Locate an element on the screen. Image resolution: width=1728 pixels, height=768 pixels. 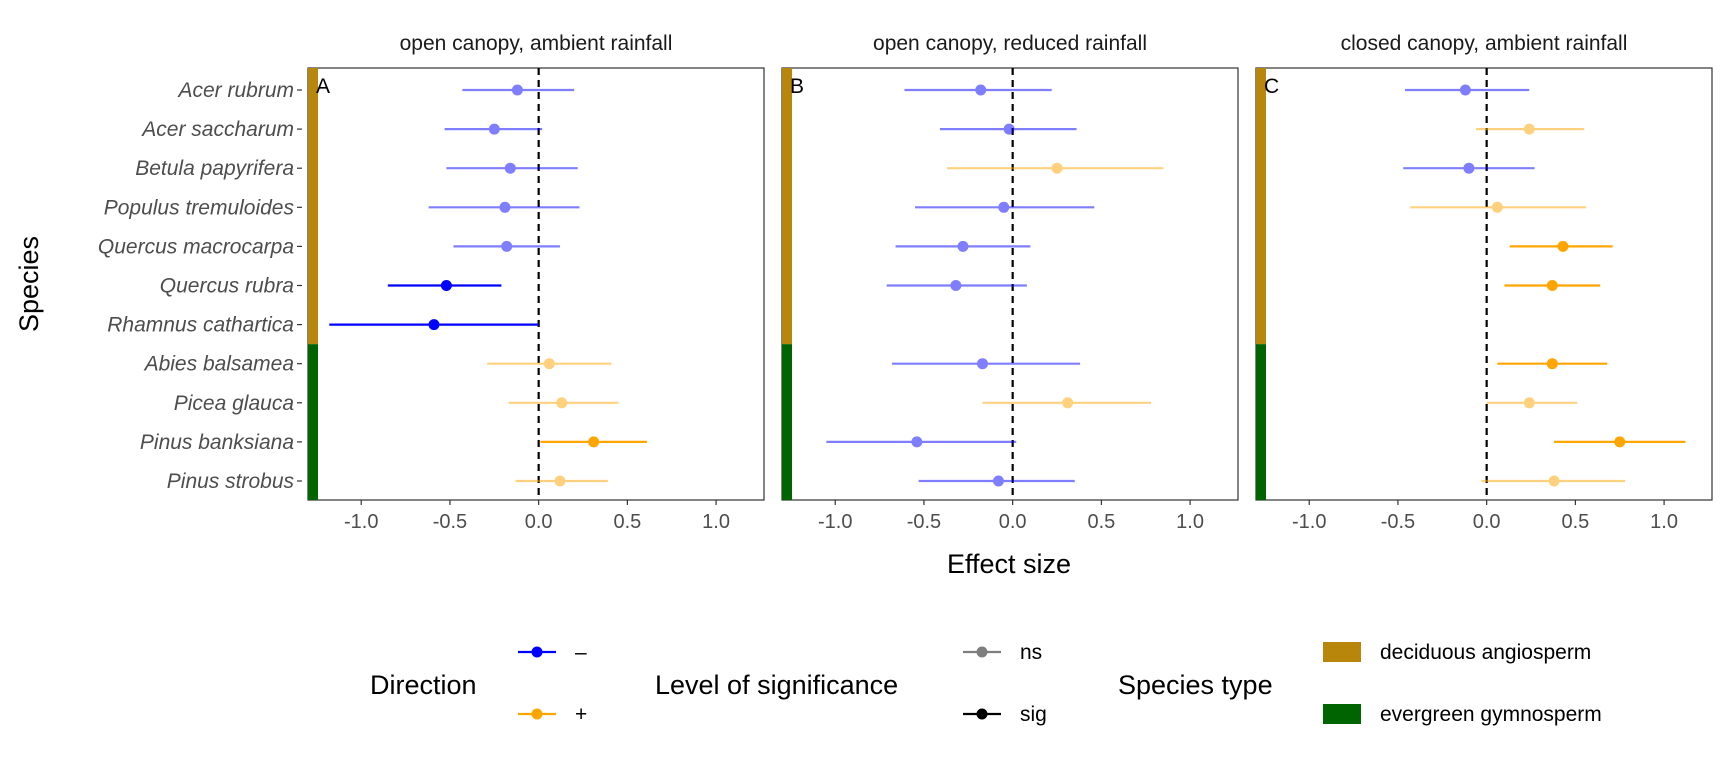
facet-title: open canopy, ambient rainfall is located at coordinates (536, 43).